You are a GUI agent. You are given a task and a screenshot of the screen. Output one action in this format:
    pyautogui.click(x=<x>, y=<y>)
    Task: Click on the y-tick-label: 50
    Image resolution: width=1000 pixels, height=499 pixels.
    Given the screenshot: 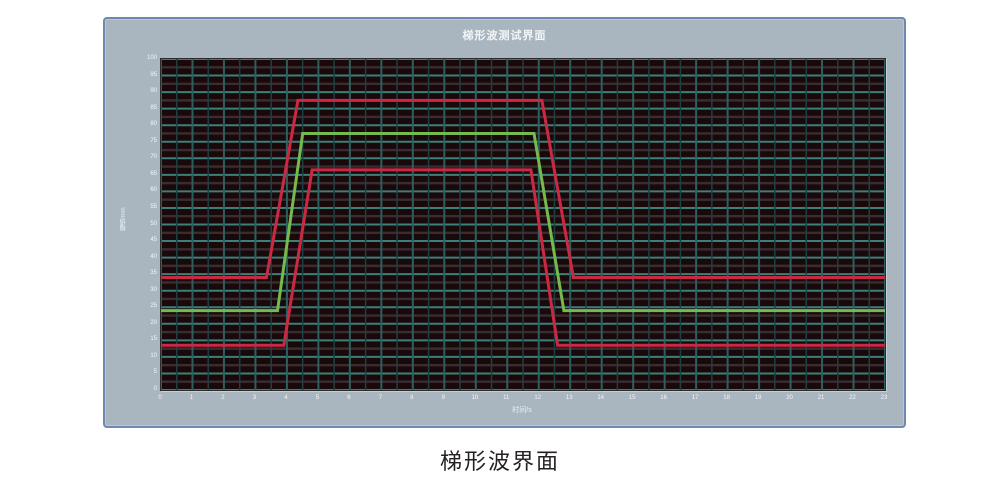 What is the action you would take?
    pyautogui.click(x=153, y=223)
    